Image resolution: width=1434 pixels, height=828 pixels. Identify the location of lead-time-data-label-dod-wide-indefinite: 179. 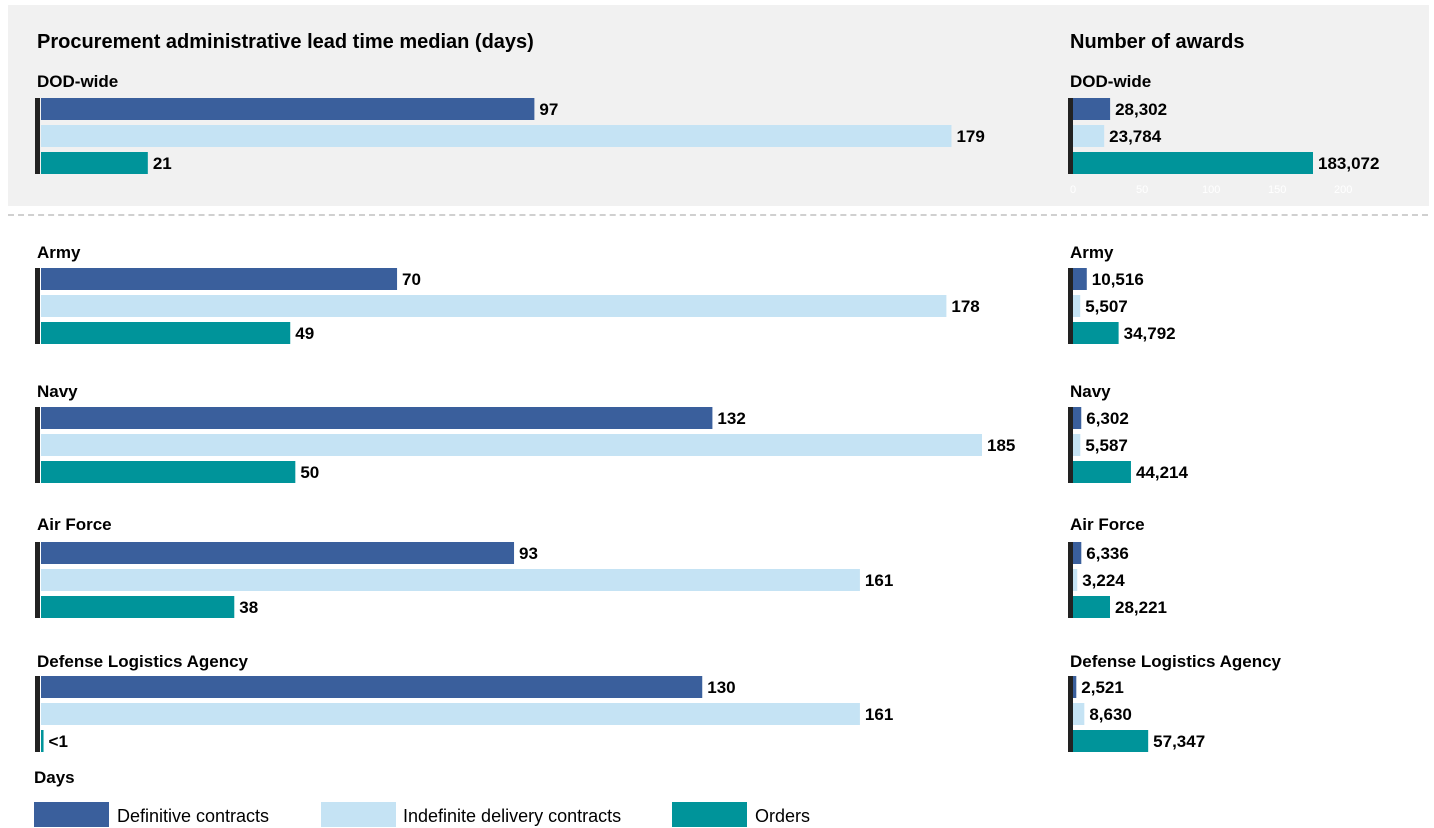
(970, 136).